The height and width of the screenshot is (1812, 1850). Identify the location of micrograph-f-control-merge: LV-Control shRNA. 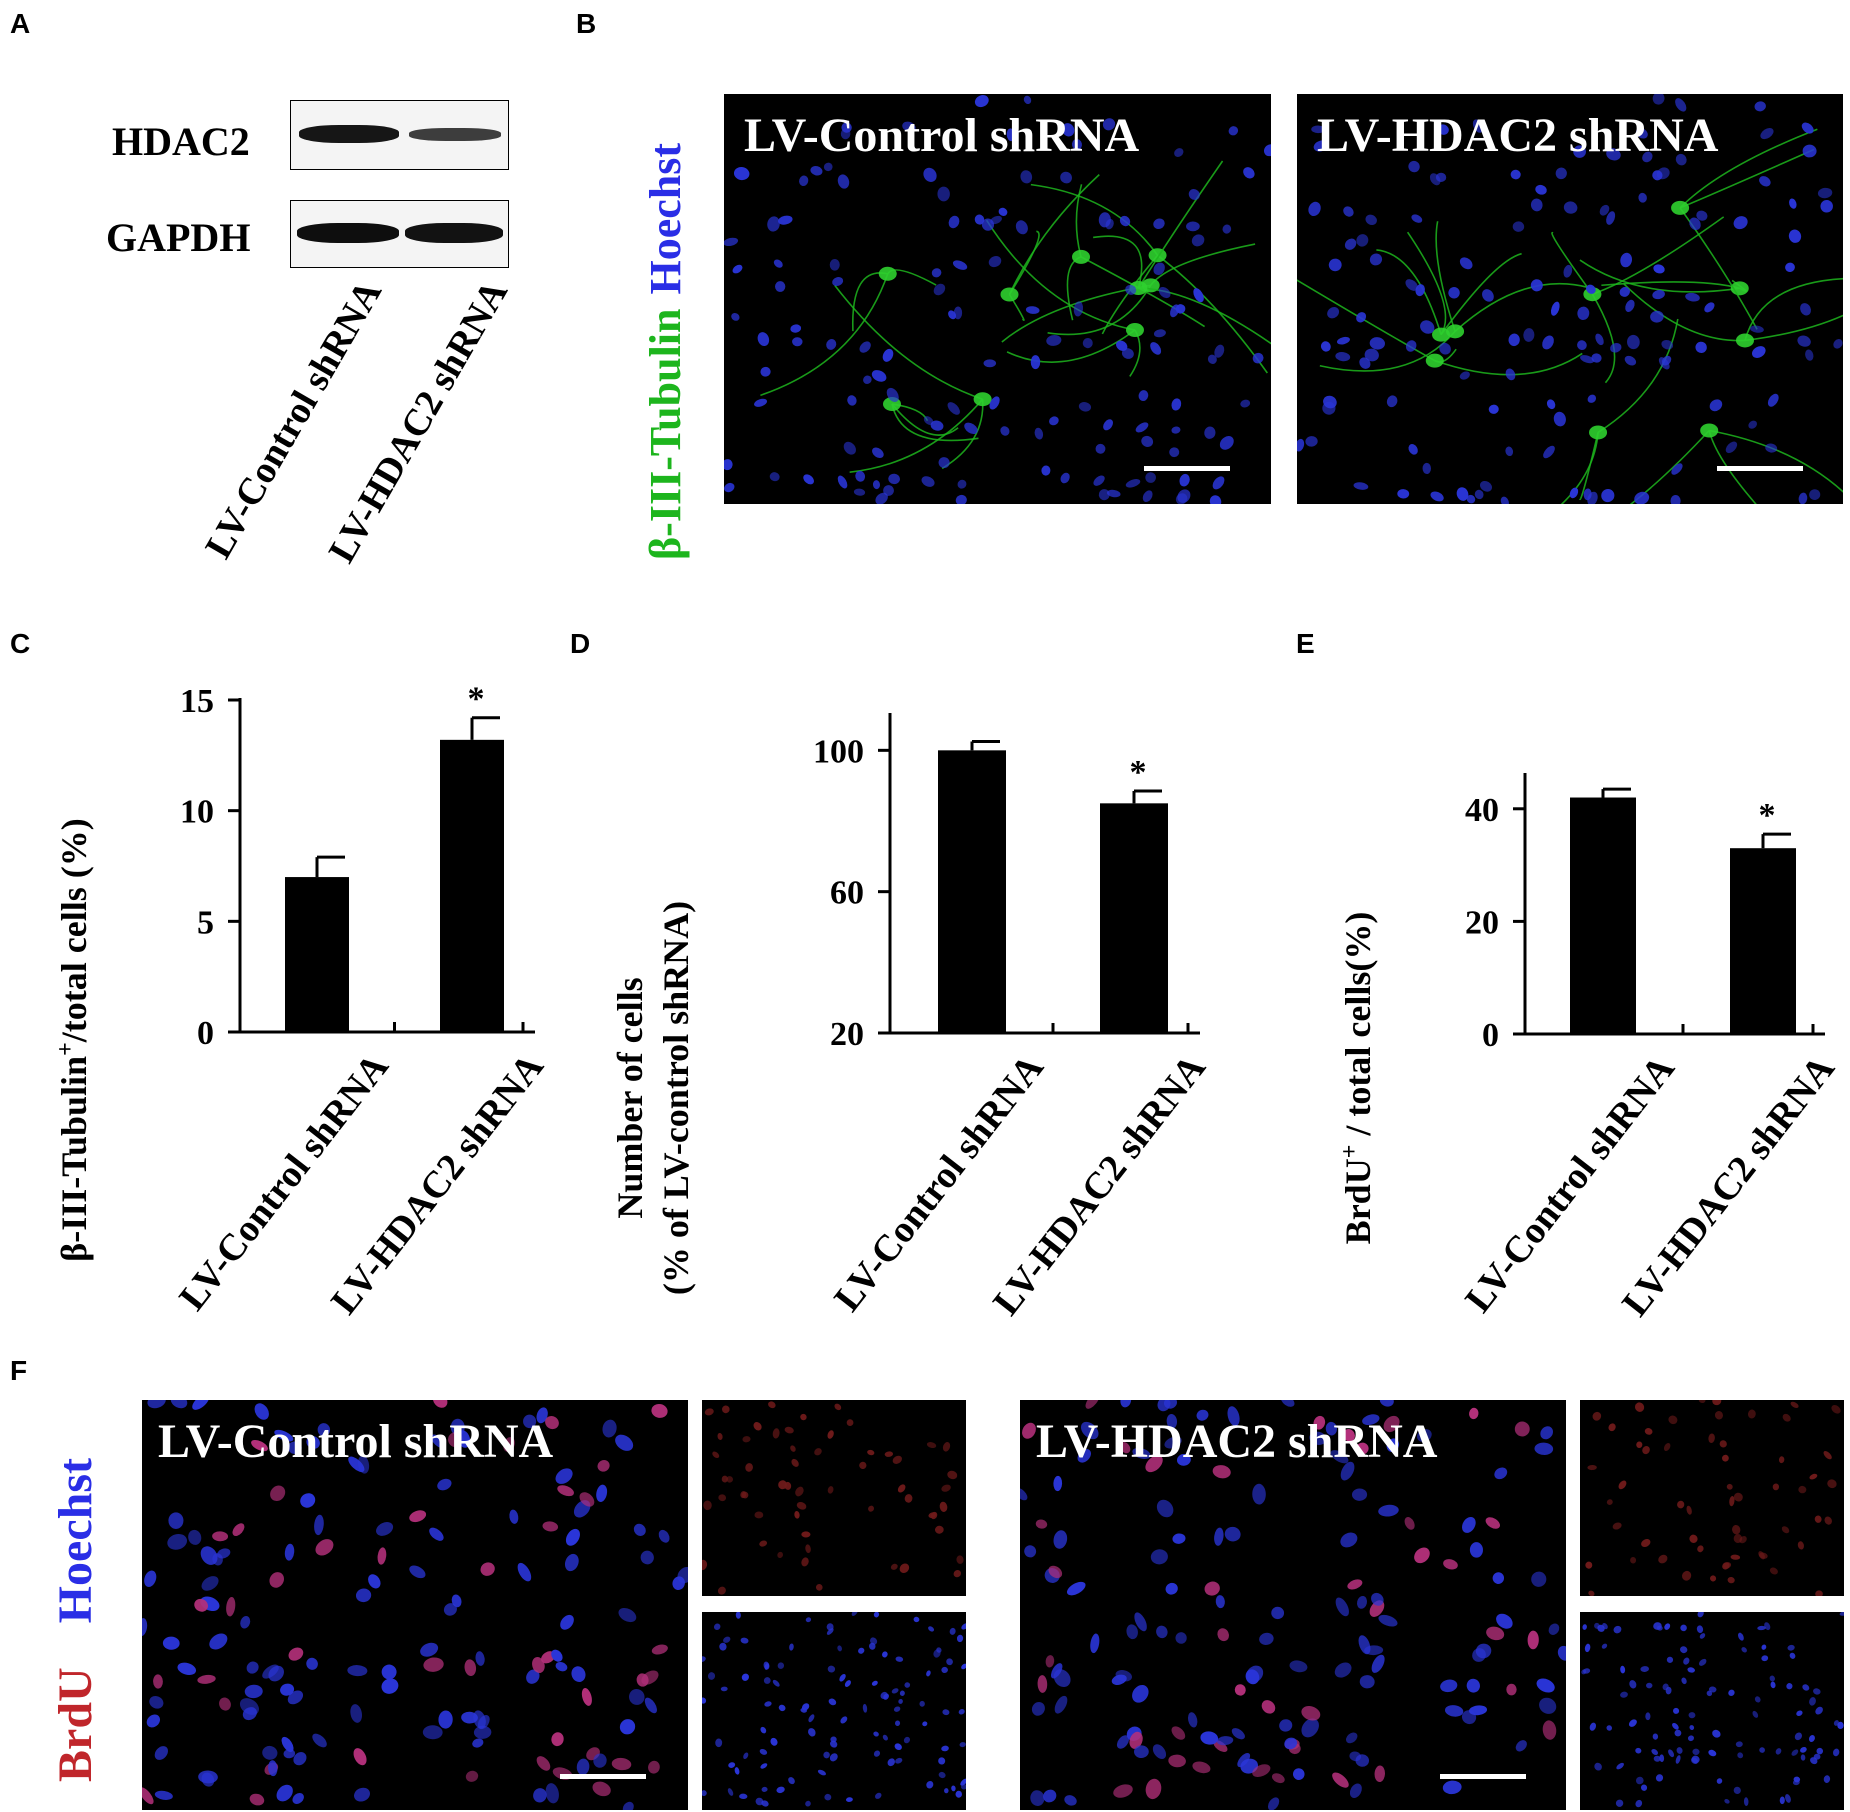
(415, 1605).